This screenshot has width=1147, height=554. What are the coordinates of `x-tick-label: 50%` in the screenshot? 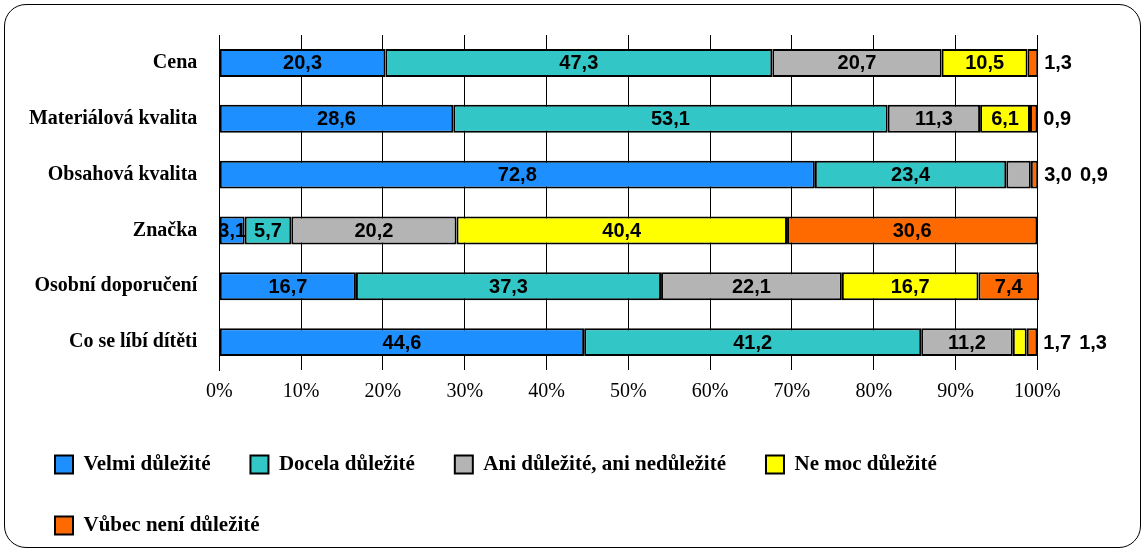 It's located at (628, 390).